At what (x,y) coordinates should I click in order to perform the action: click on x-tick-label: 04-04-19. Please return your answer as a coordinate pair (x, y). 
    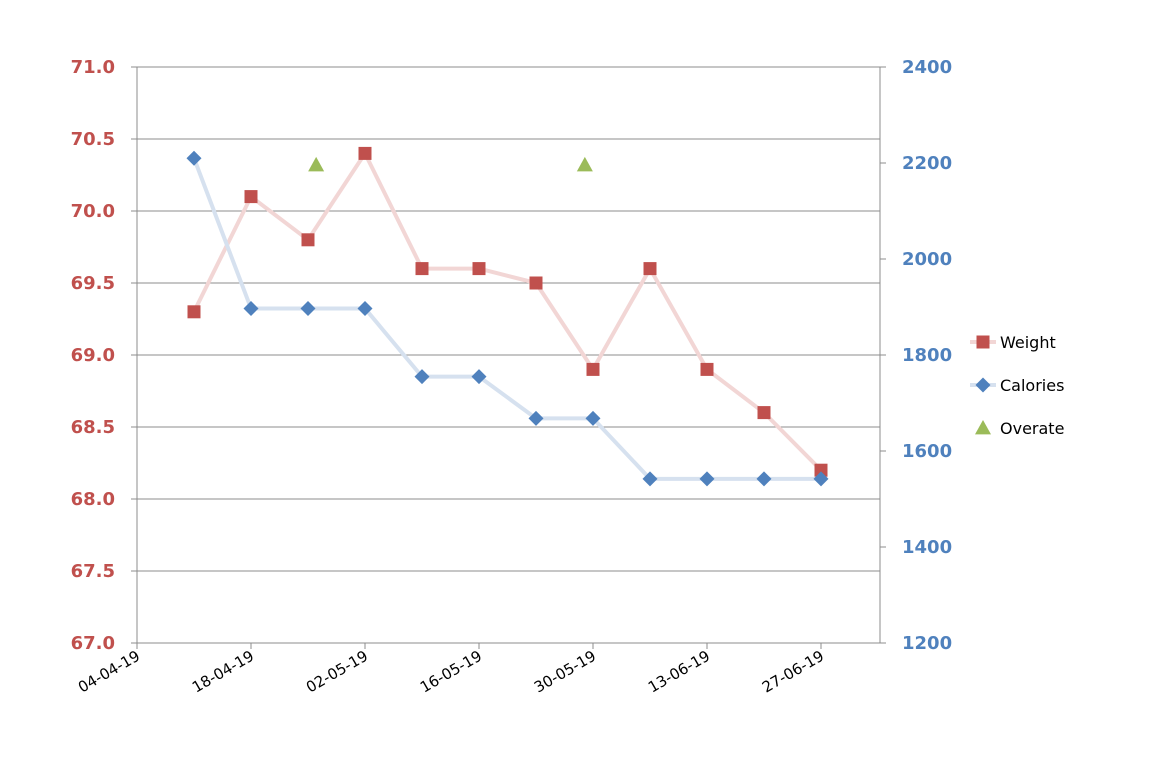
    Looking at the image, I should click on (109, 672).